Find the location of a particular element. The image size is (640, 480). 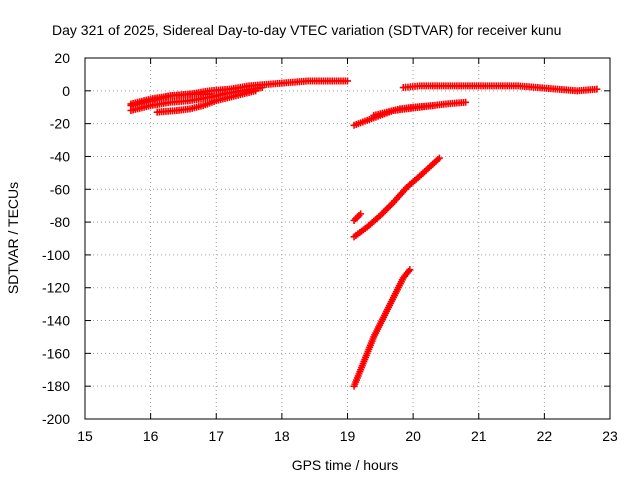

y-tick-label: 0 is located at coordinates (66, 91).